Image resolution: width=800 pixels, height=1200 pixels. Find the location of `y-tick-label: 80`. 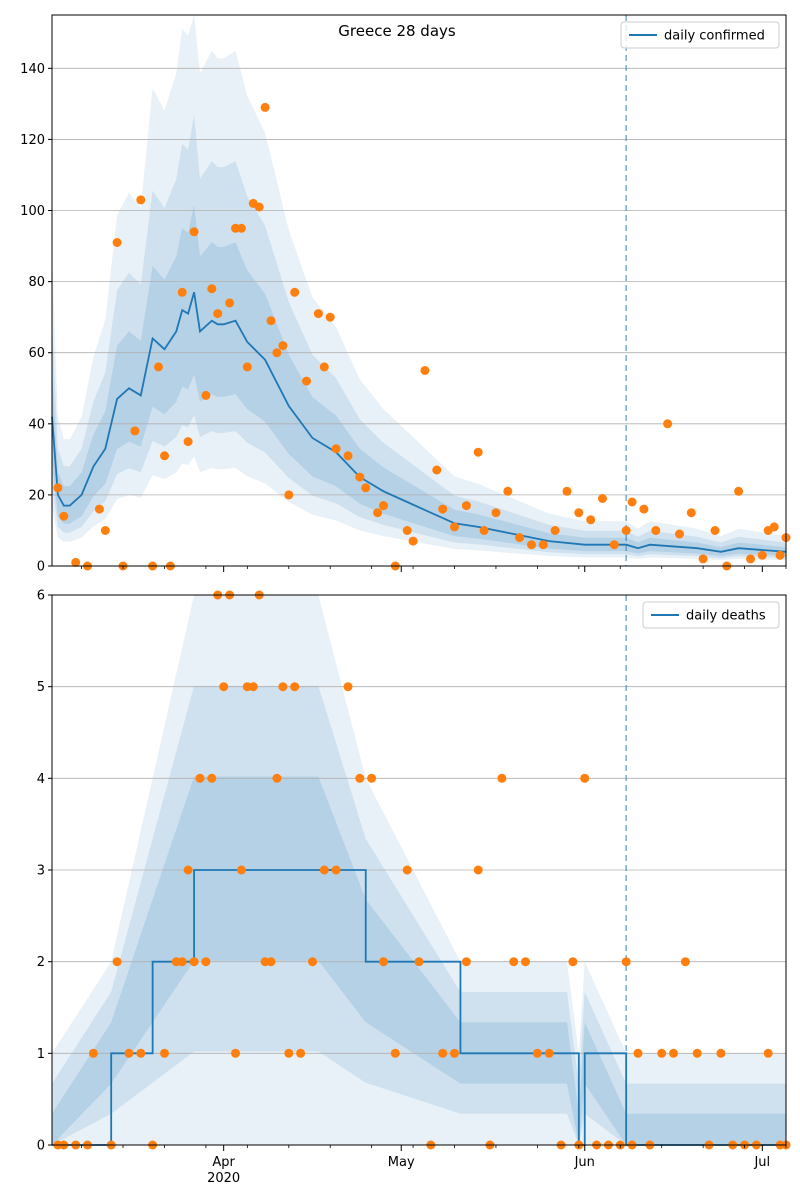

y-tick-label: 80 is located at coordinates (36, 282).